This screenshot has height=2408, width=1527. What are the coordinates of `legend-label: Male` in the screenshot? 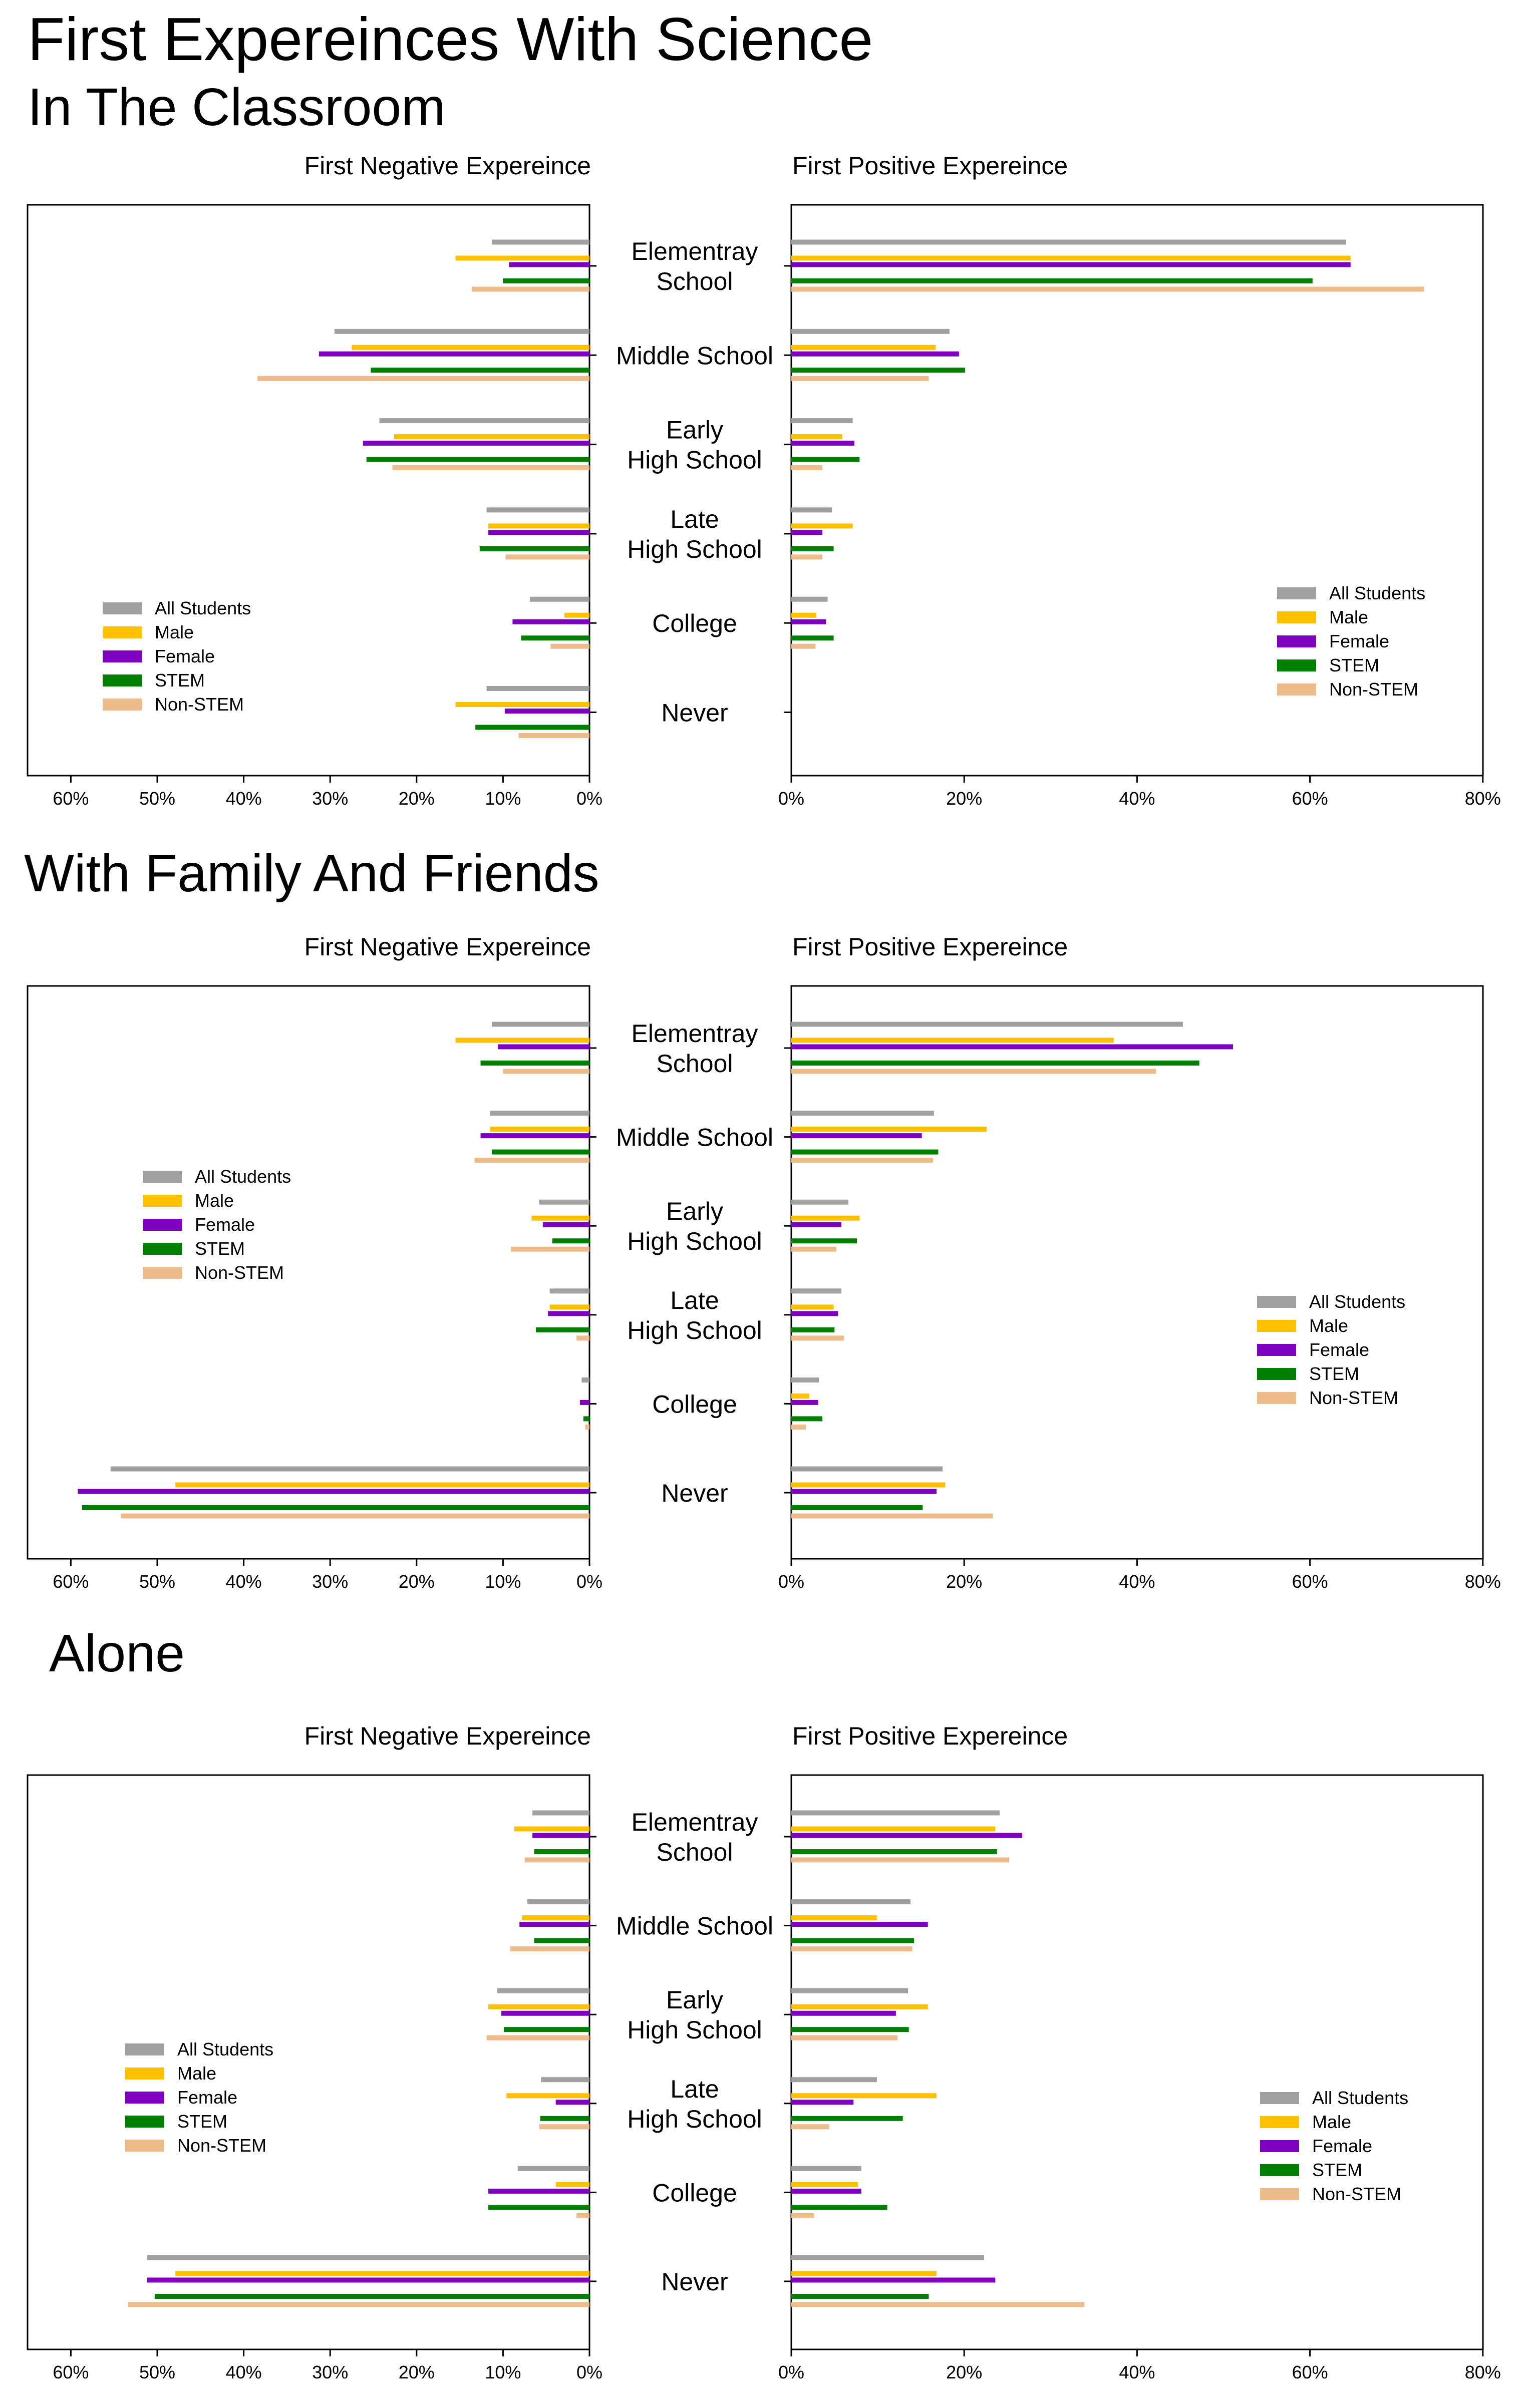 It's located at (1328, 1326).